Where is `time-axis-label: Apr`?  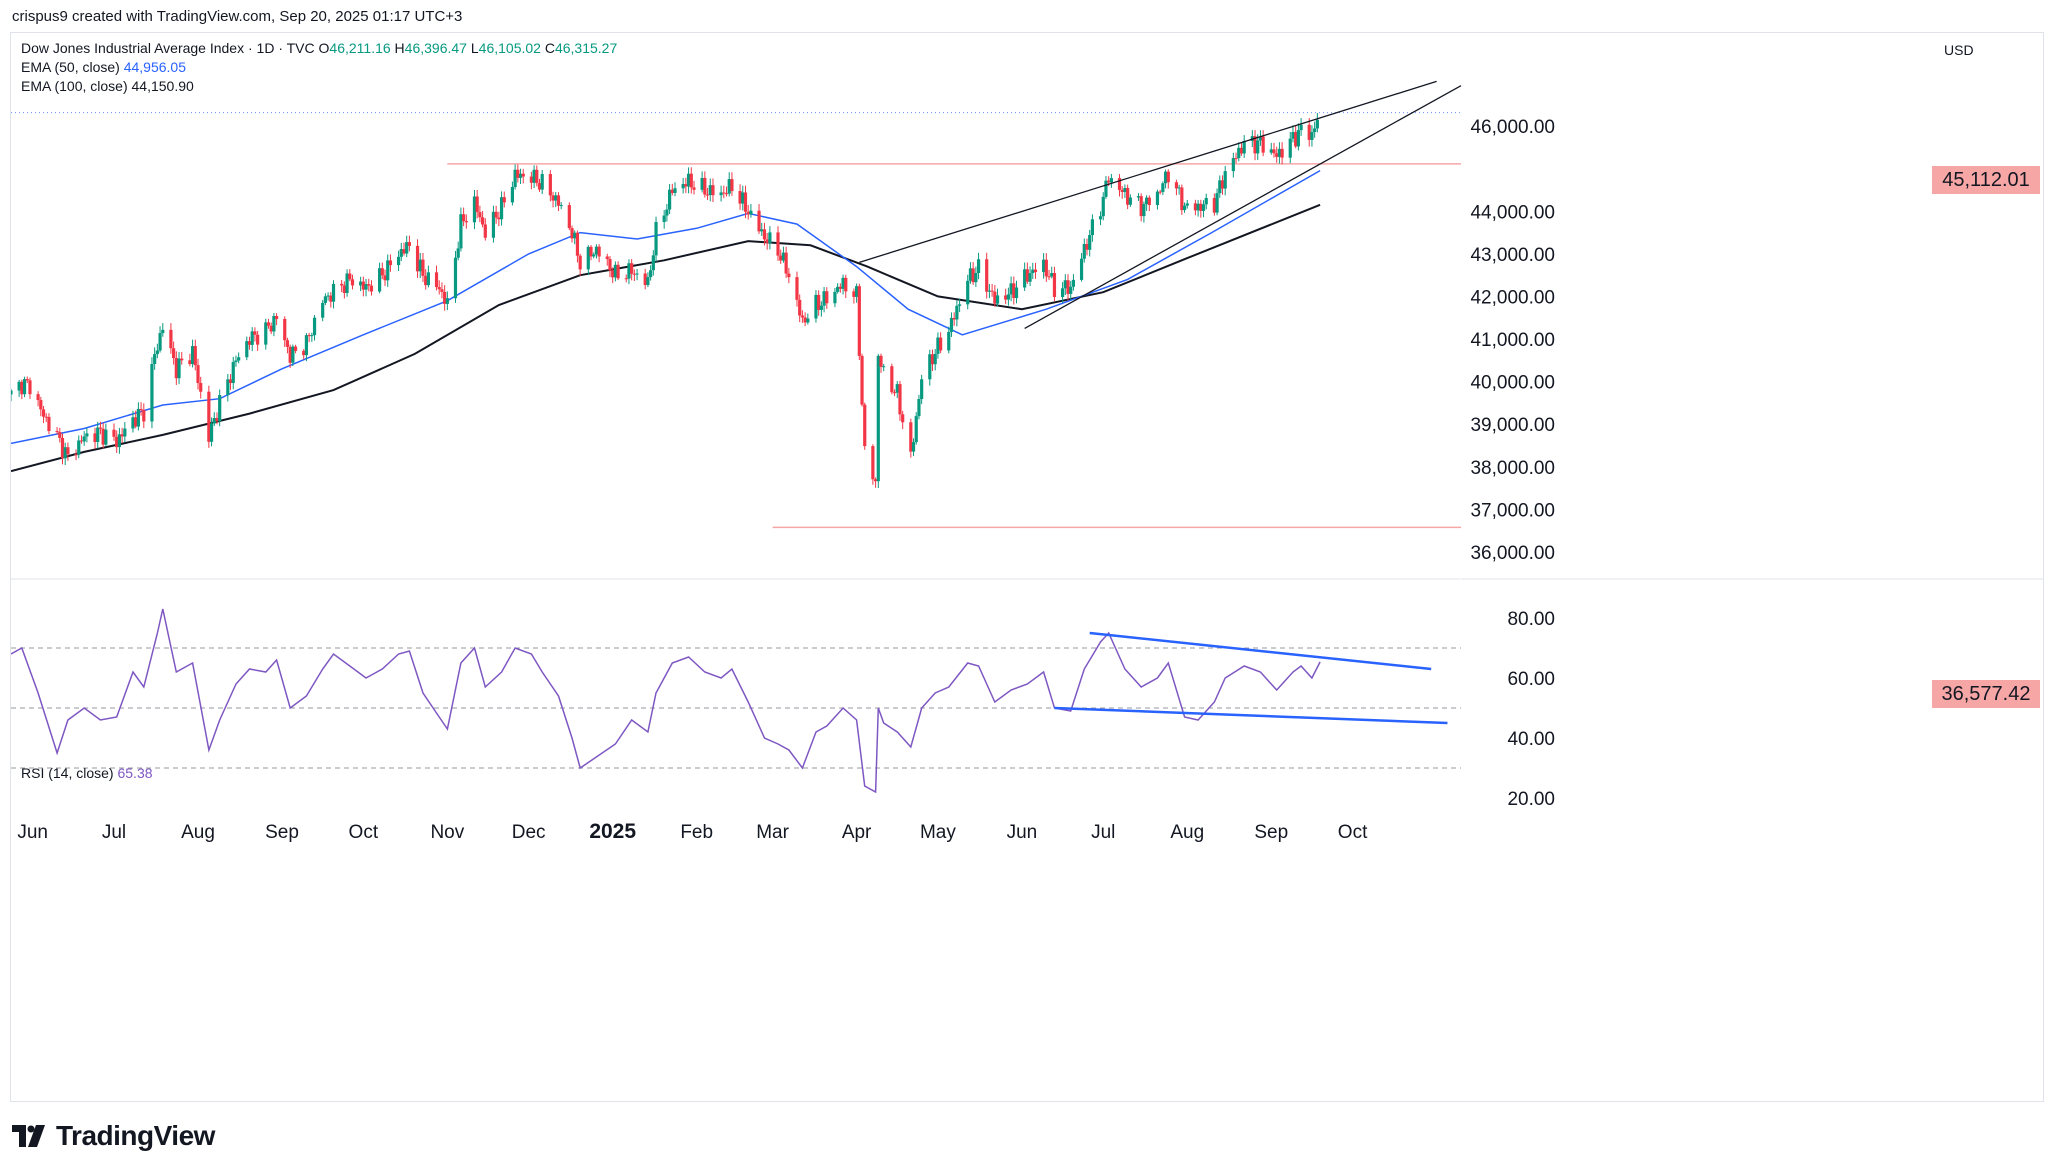 time-axis-label: Apr is located at coordinates (857, 832).